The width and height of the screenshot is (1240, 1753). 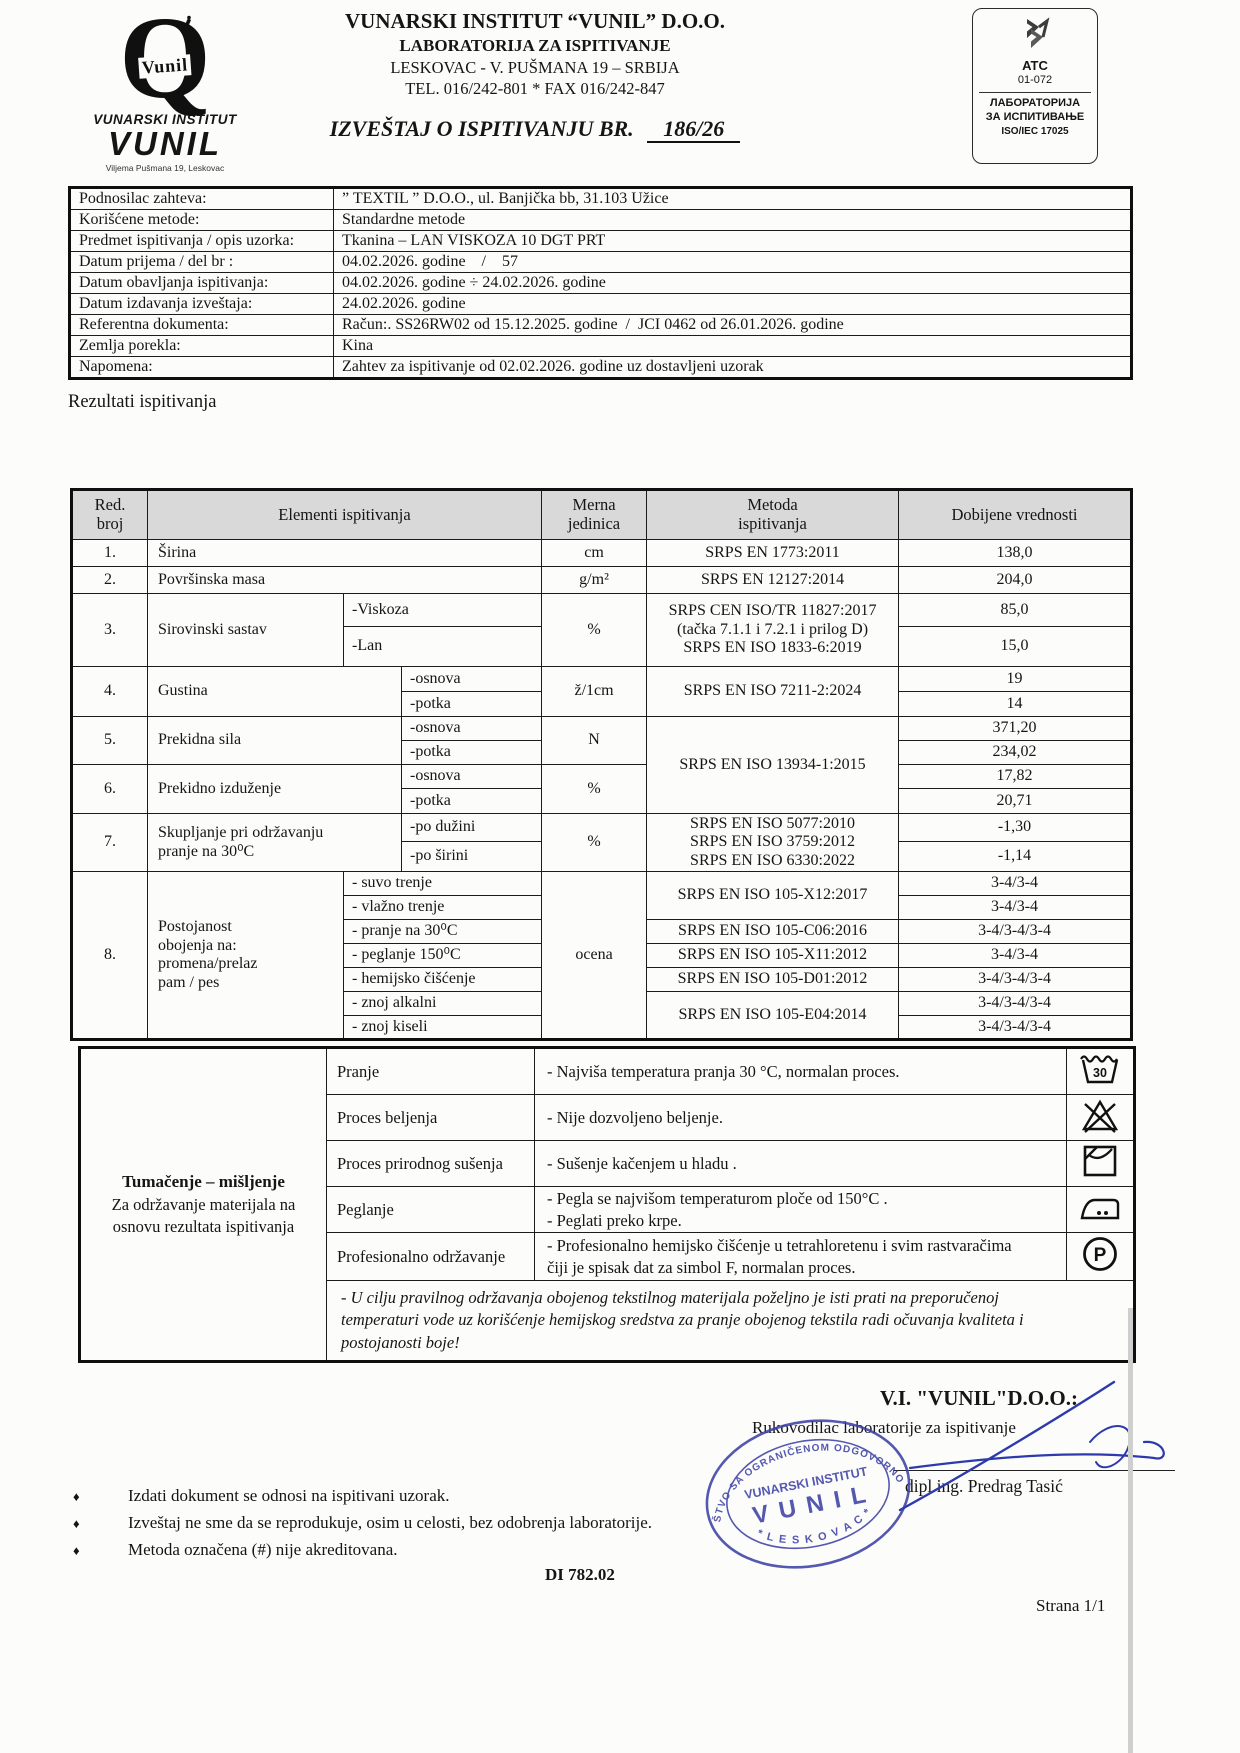 What do you see at coordinates (263, 1549) in the screenshot?
I see `footer-note-text: Metoda označena (#) nije akreditovana.` at bounding box center [263, 1549].